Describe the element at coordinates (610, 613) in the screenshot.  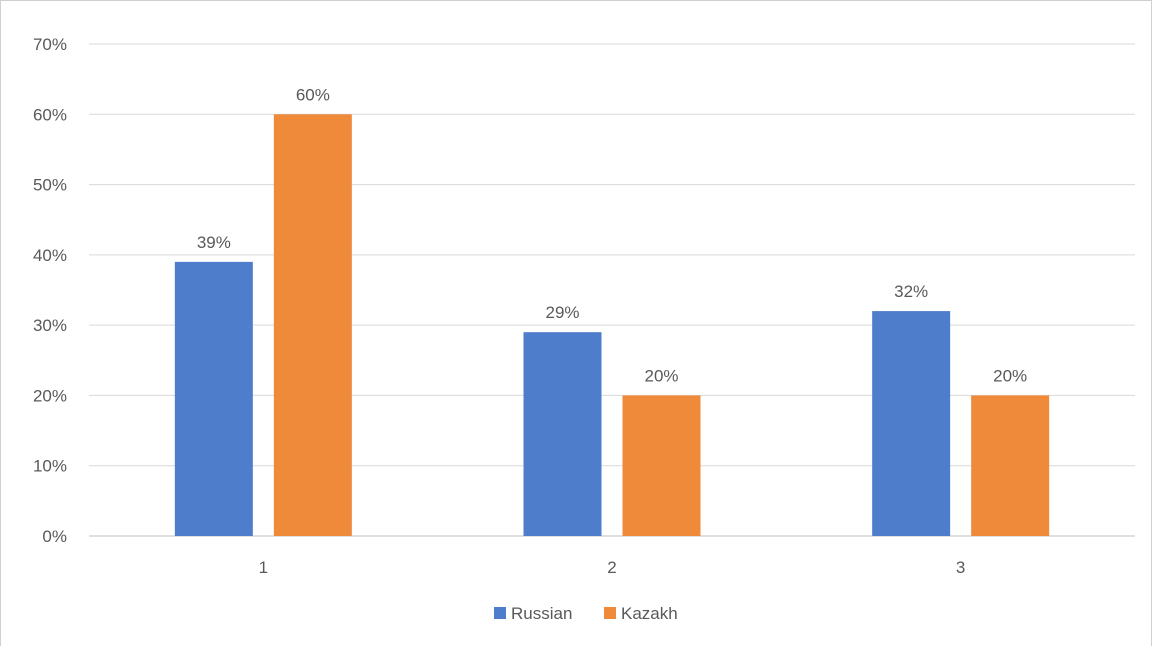
I see `legend-swatch-kazakh` at that location.